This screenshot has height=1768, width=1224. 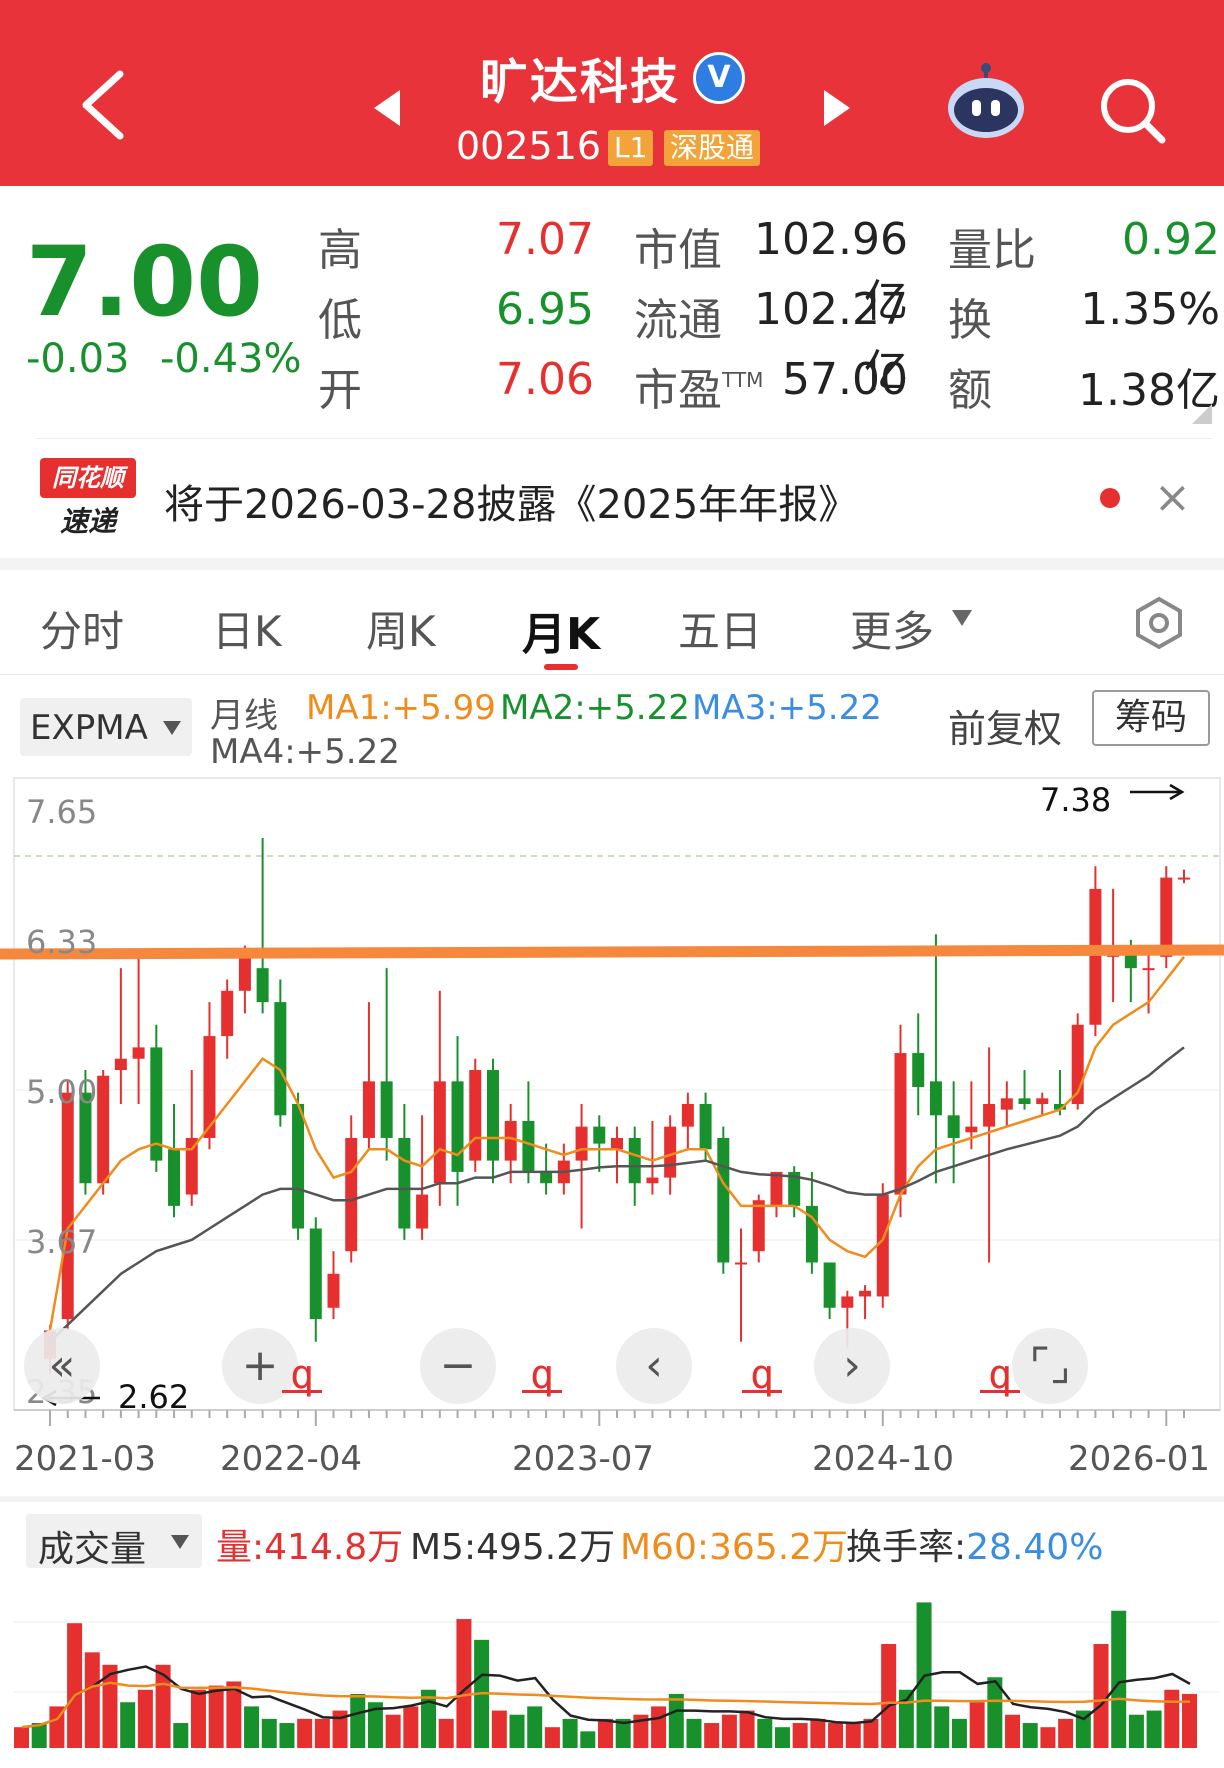 I want to click on price-change-pct: -0.43%, so click(x=231, y=359).